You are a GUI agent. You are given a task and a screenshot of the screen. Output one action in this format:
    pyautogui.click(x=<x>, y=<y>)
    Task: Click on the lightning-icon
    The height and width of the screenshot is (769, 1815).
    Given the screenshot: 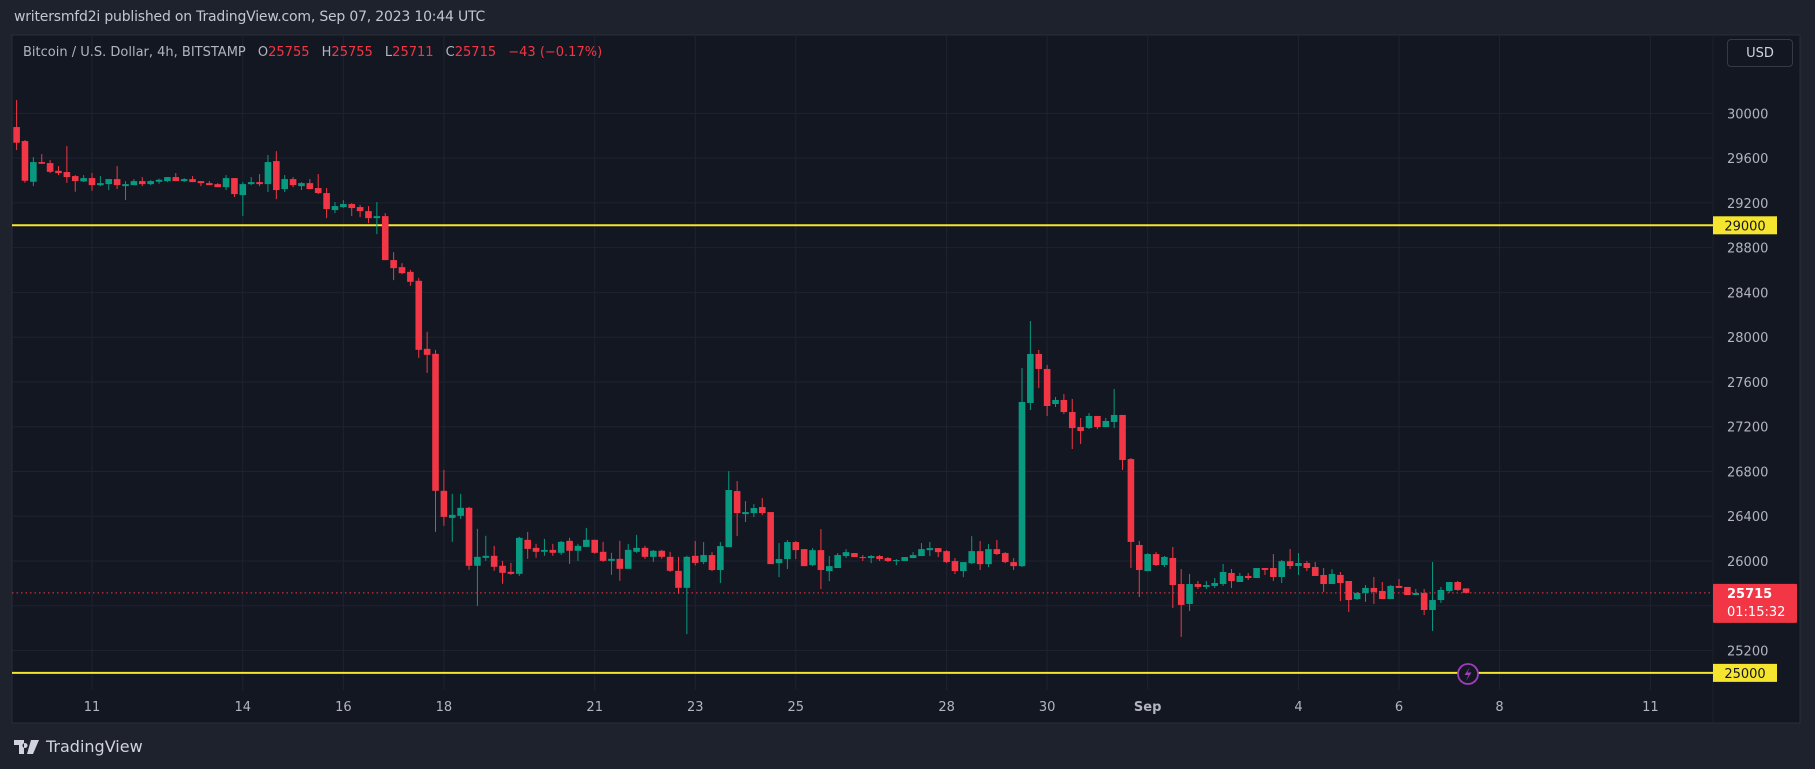 What is the action you would take?
    pyautogui.click(x=1468, y=674)
    